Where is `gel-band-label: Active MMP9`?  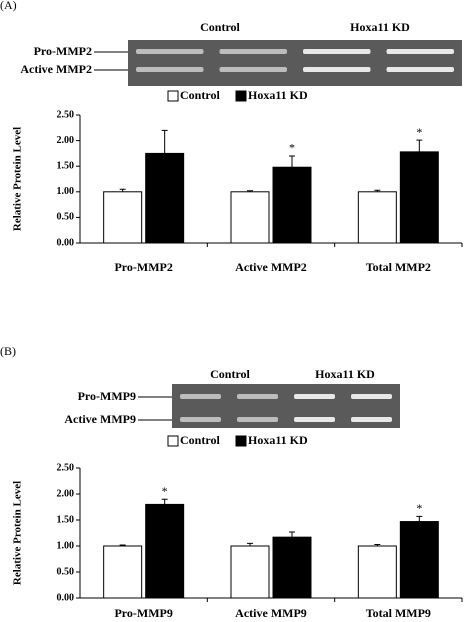
gel-band-label: Active MMP9 is located at coordinates (100, 419).